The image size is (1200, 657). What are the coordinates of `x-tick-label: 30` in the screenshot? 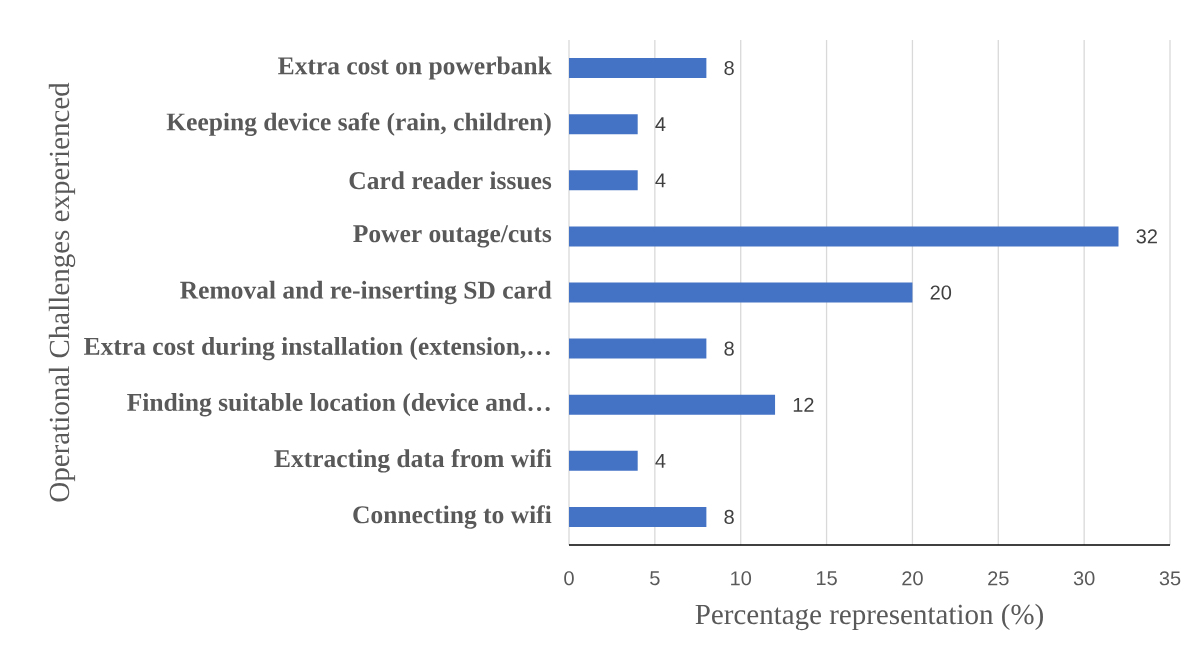 It's located at (1084, 578).